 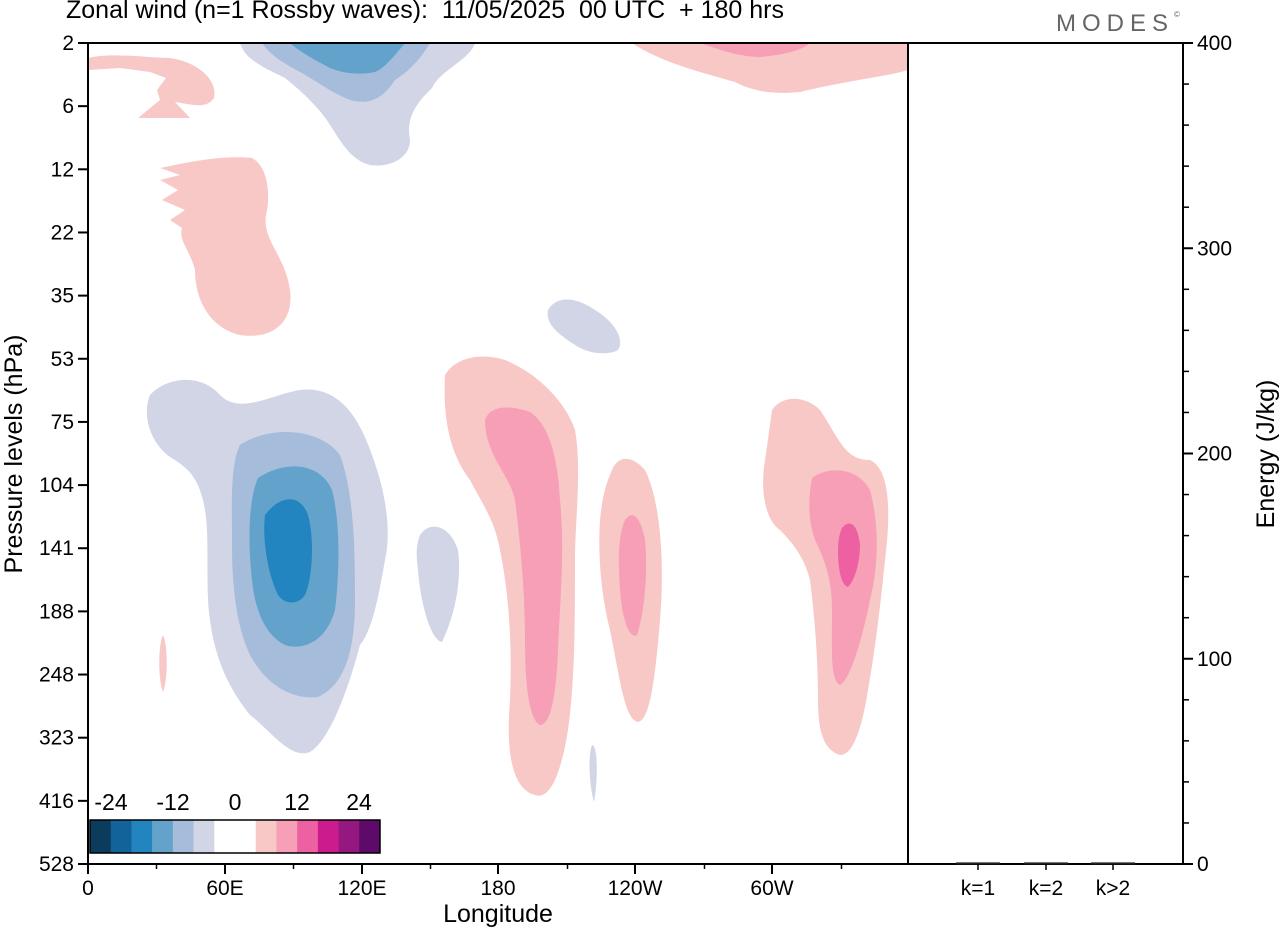 I want to click on modes-logo: MODES©, so click(x=1118, y=23).